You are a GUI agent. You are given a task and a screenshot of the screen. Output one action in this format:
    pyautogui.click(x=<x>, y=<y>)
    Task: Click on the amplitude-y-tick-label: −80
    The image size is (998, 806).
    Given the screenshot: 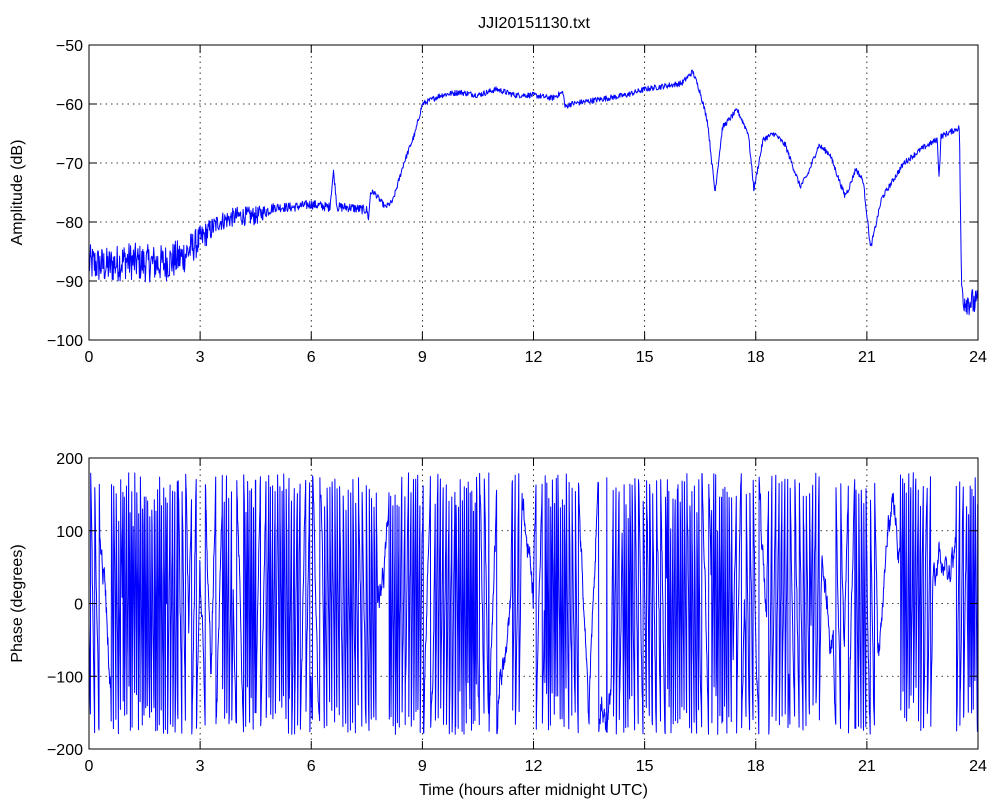 What is the action you would take?
    pyautogui.click(x=69, y=223)
    